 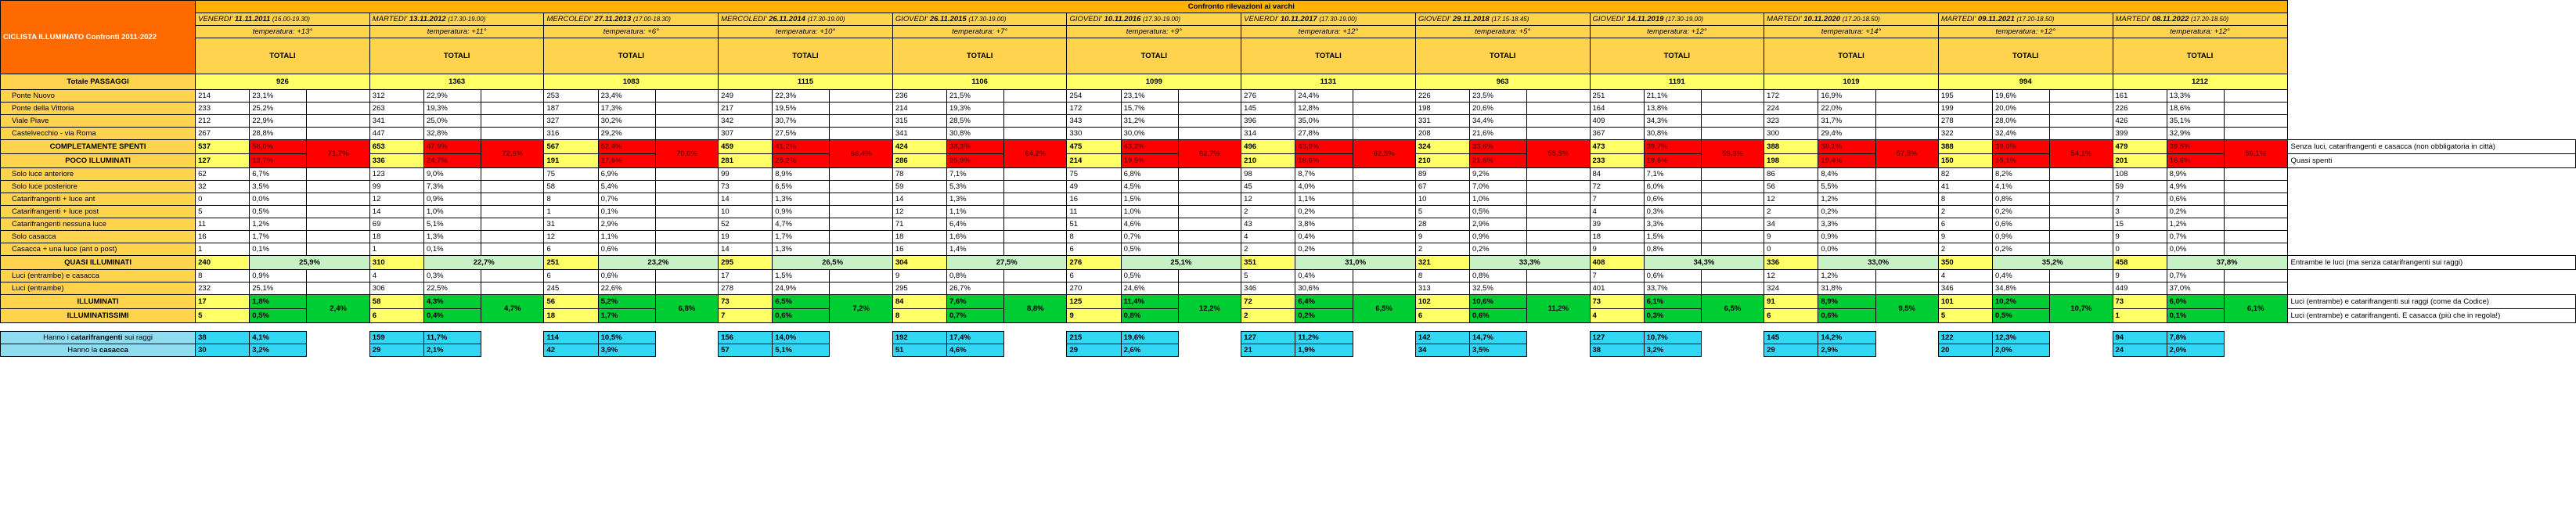 I want to click on percent-cell: 1,5%, so click(x=1672, y=237).